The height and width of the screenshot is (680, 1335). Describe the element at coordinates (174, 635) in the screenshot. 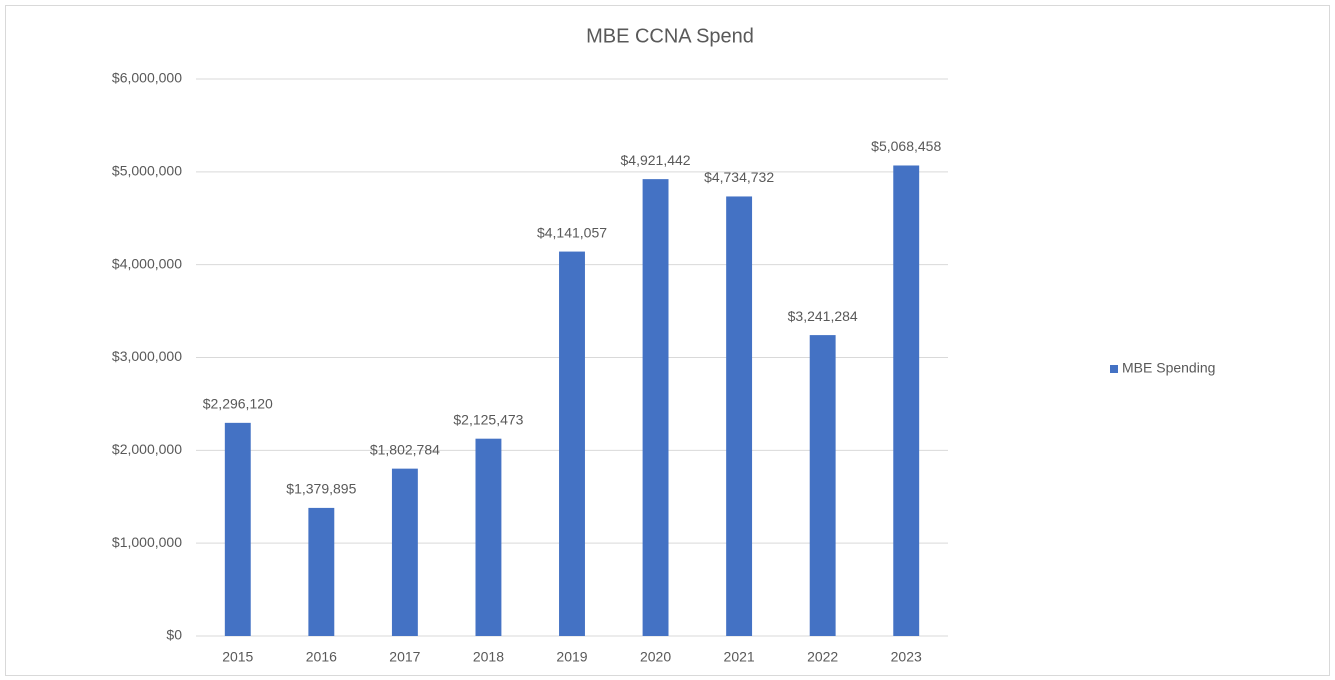

I see `y-tick-label: $0` at that location.